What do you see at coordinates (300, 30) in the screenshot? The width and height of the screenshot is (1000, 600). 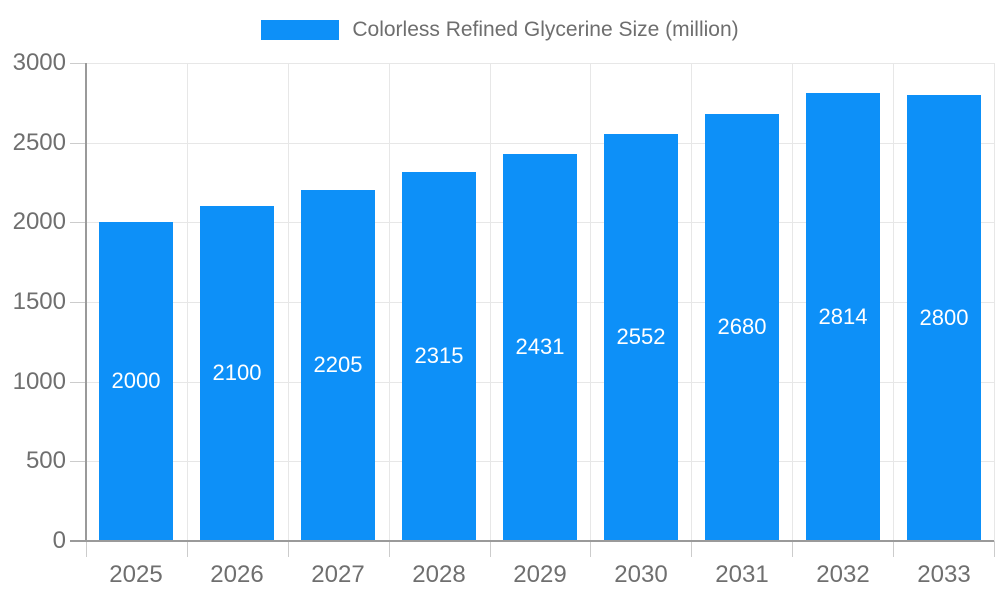 I see `legend-swatch` at bounding box center [300, 30].